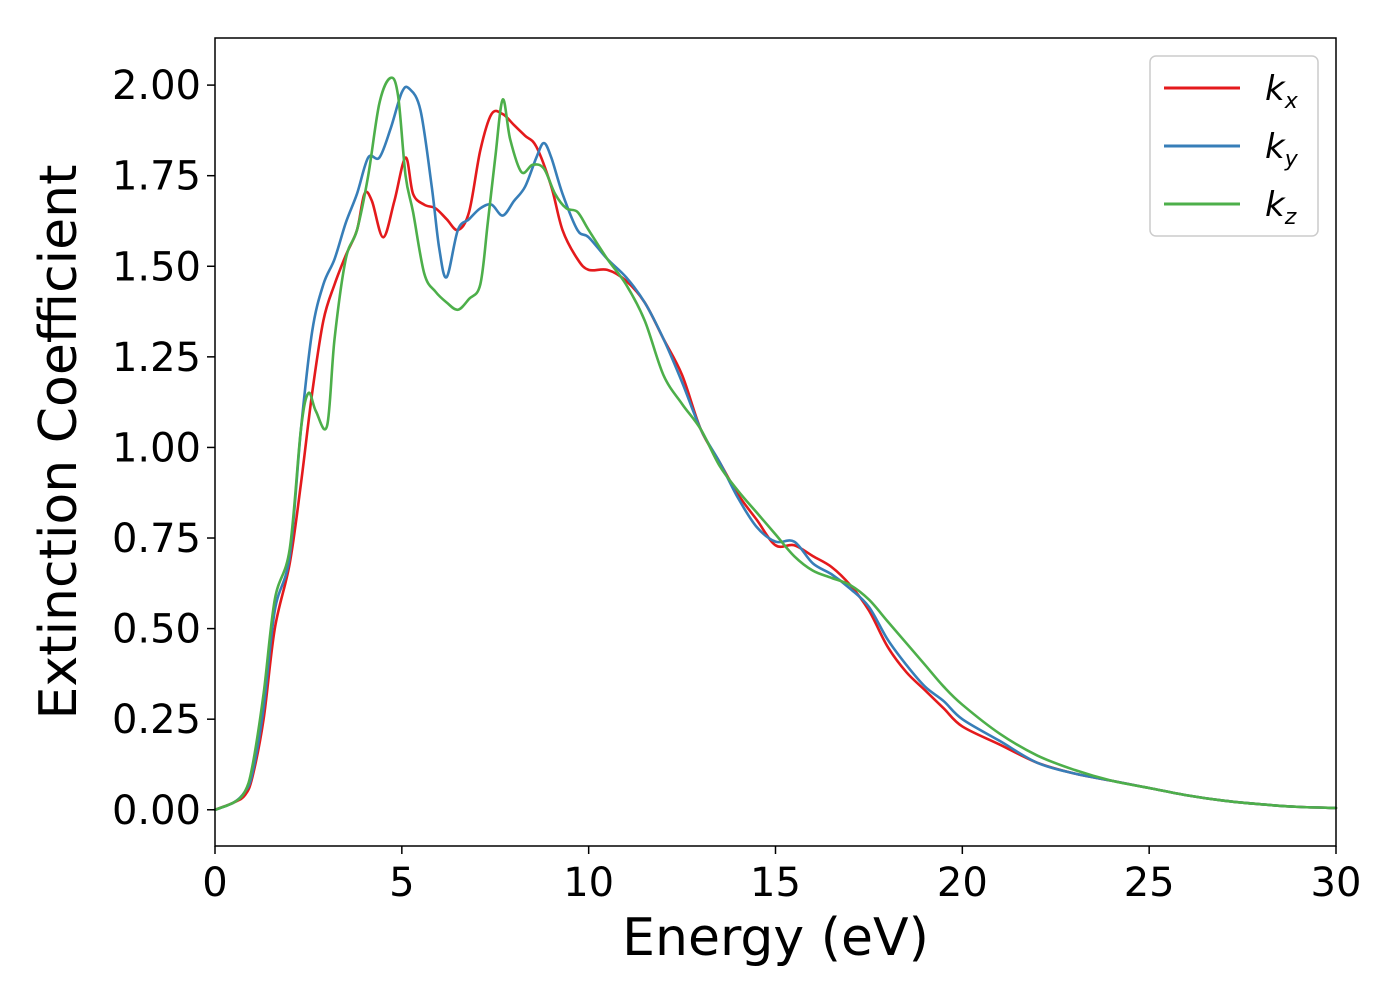 This screenshot has width=1400, height=1000. What do you see at coordinates (214, 883) in the screenshot?
I see `x-tick-label: 0` at bounding box center [214, 883].